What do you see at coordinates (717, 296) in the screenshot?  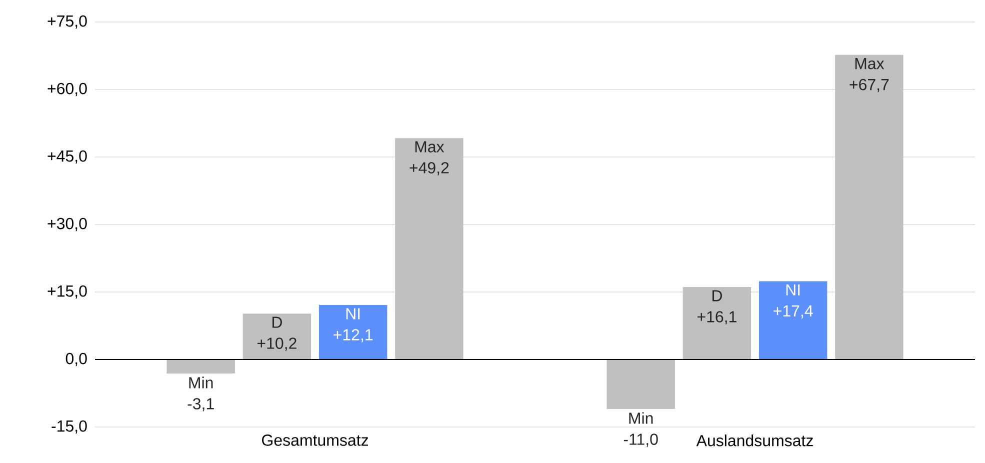 I see `text: D` at bounding box center [717, 296].